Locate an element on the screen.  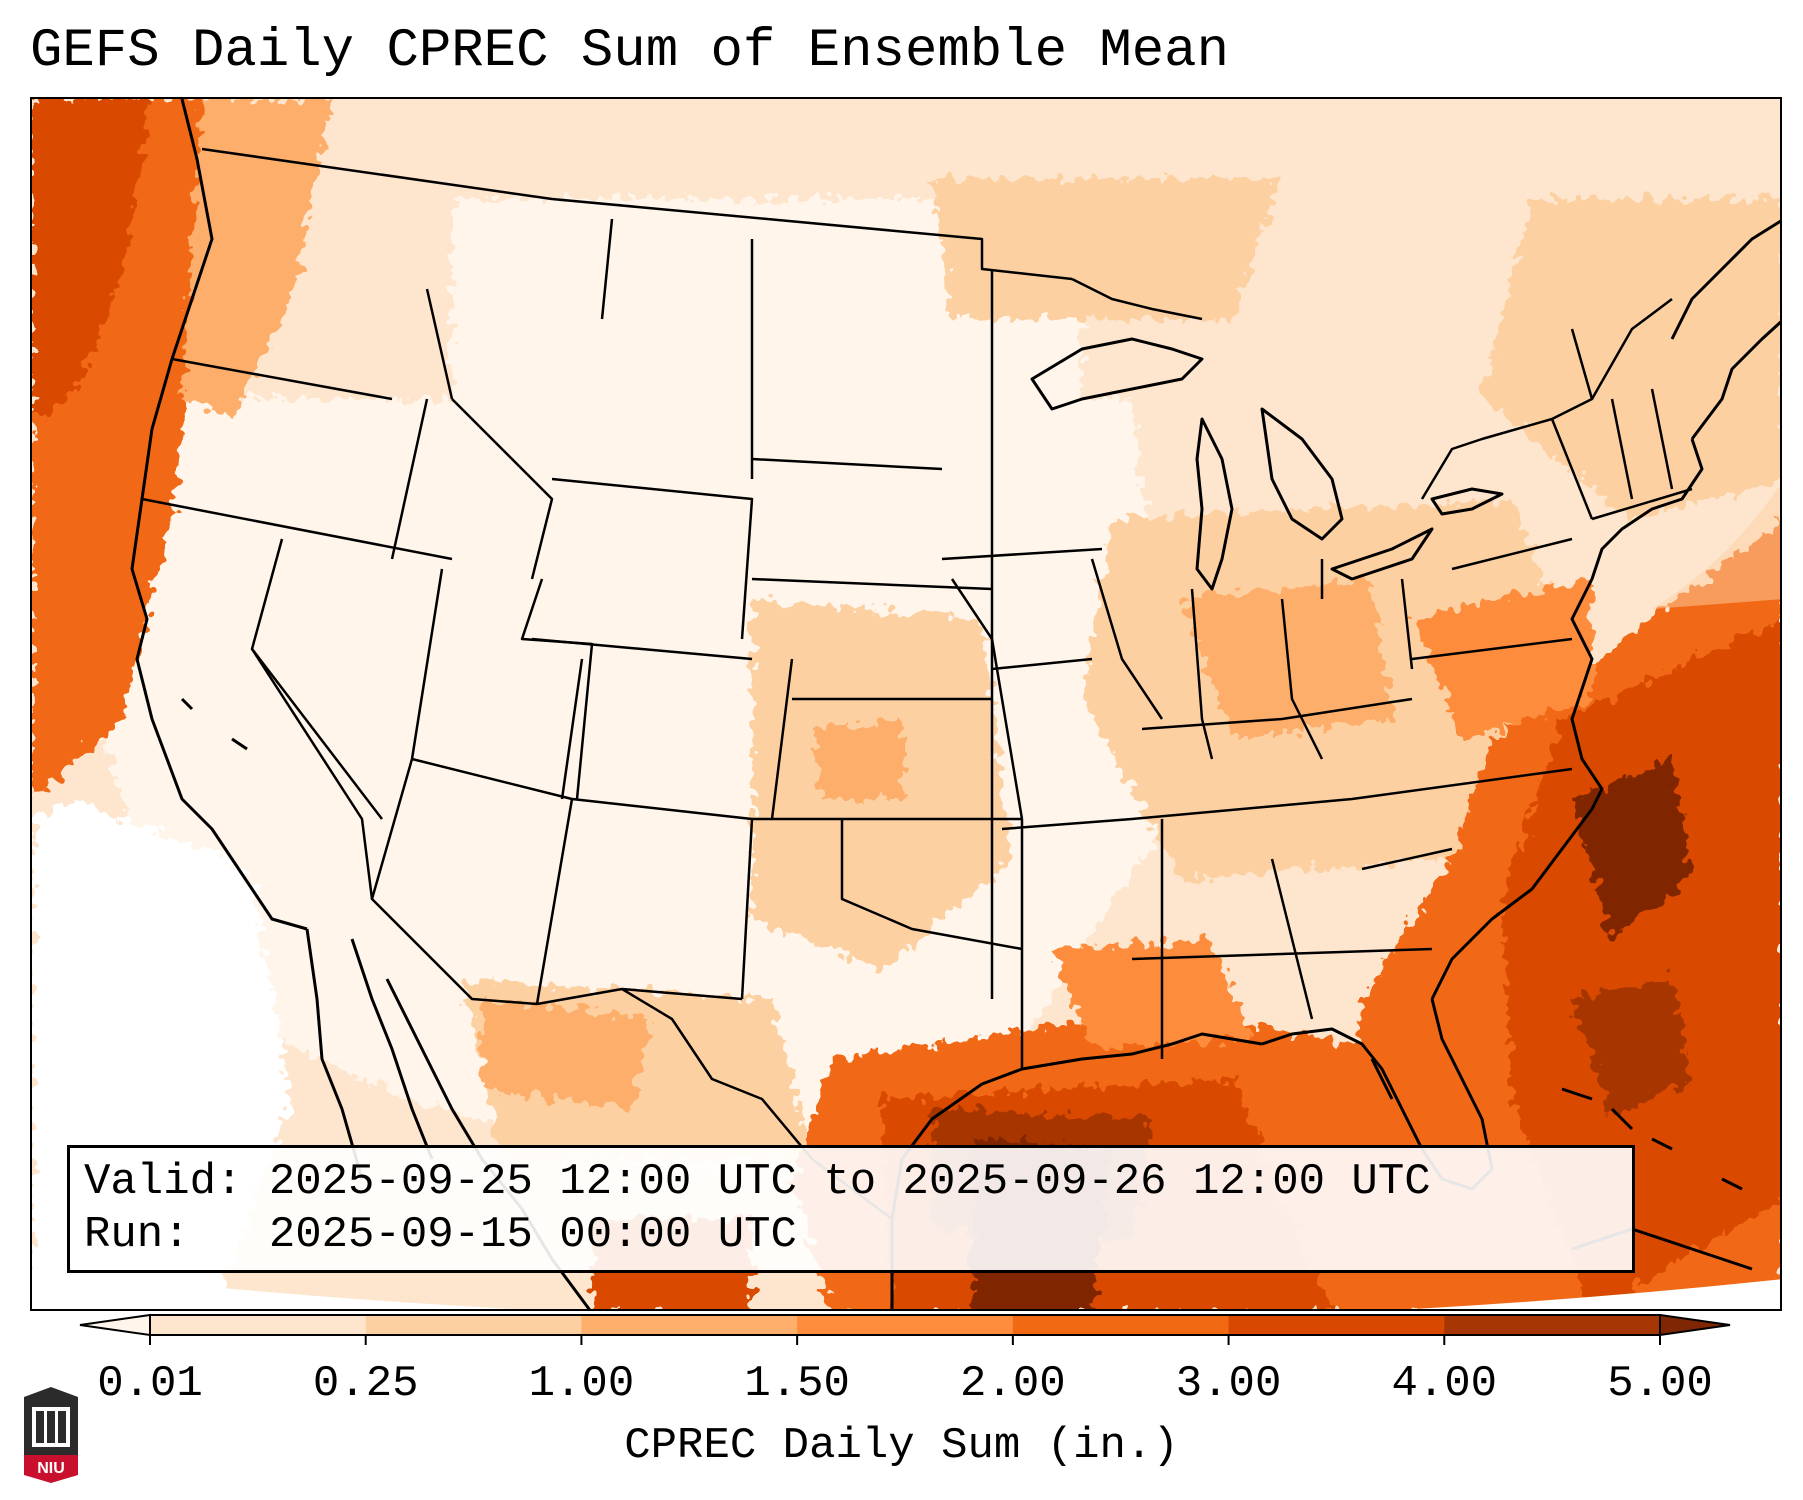
svg-text: NIU is located at coordinates (51, 1468).